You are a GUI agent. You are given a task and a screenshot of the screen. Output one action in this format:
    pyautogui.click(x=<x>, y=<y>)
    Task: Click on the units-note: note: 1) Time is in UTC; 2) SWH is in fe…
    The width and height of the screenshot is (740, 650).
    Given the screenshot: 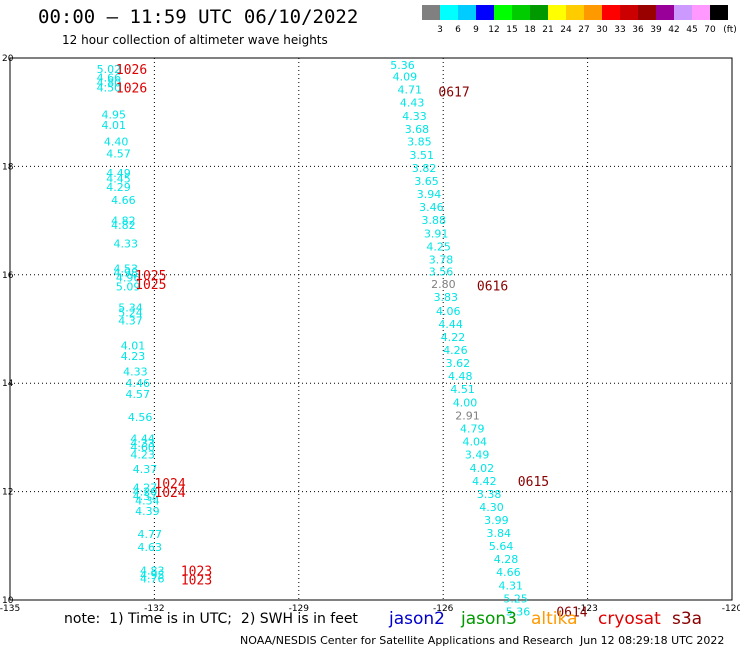 What is the action you would take?
    pyautogui.click(x=211, y=619)
    